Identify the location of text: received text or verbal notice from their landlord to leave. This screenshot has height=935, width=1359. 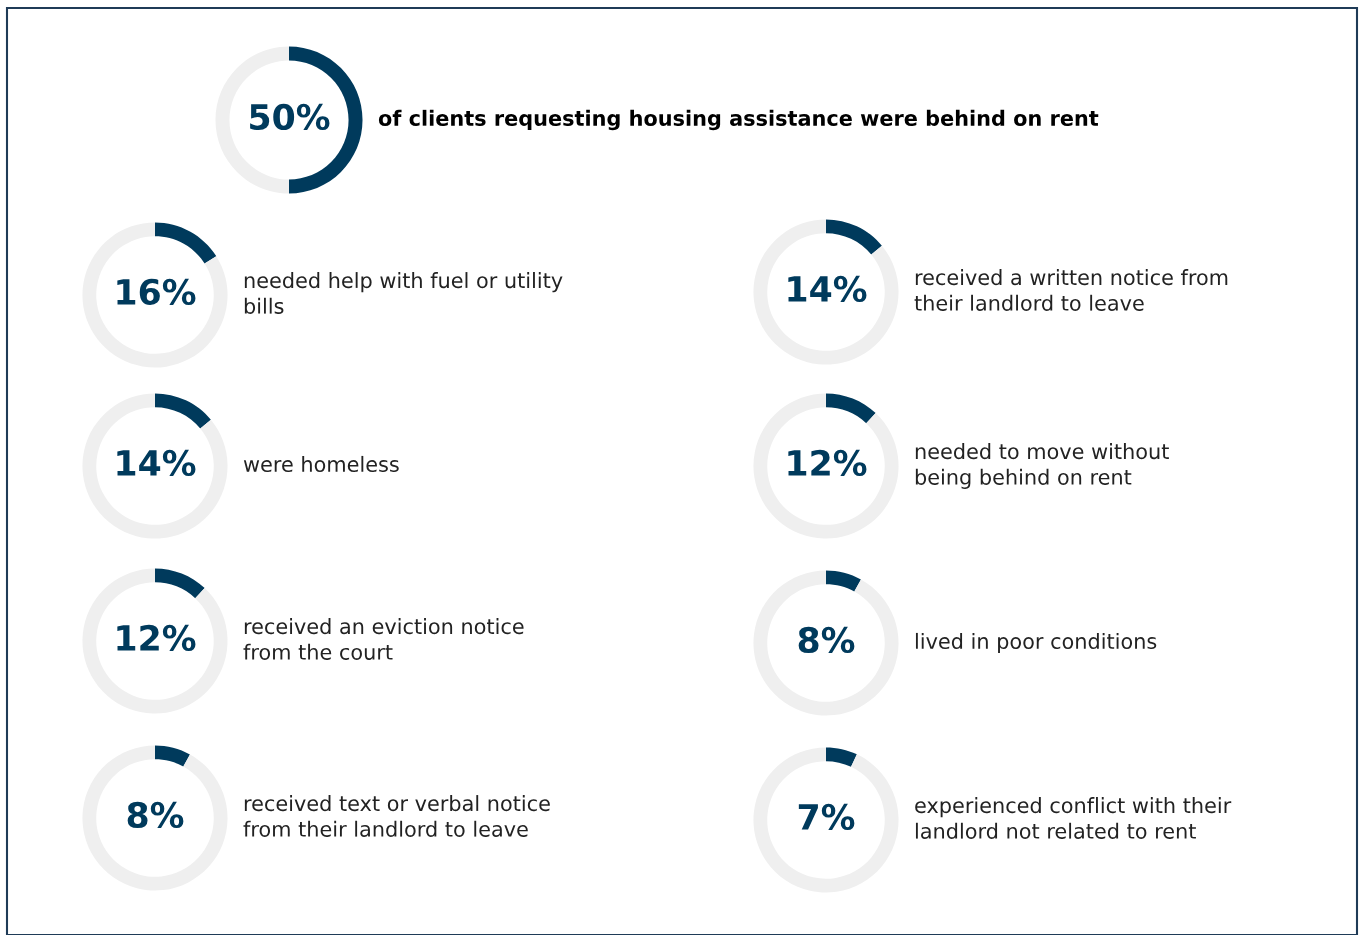
(396, 816).